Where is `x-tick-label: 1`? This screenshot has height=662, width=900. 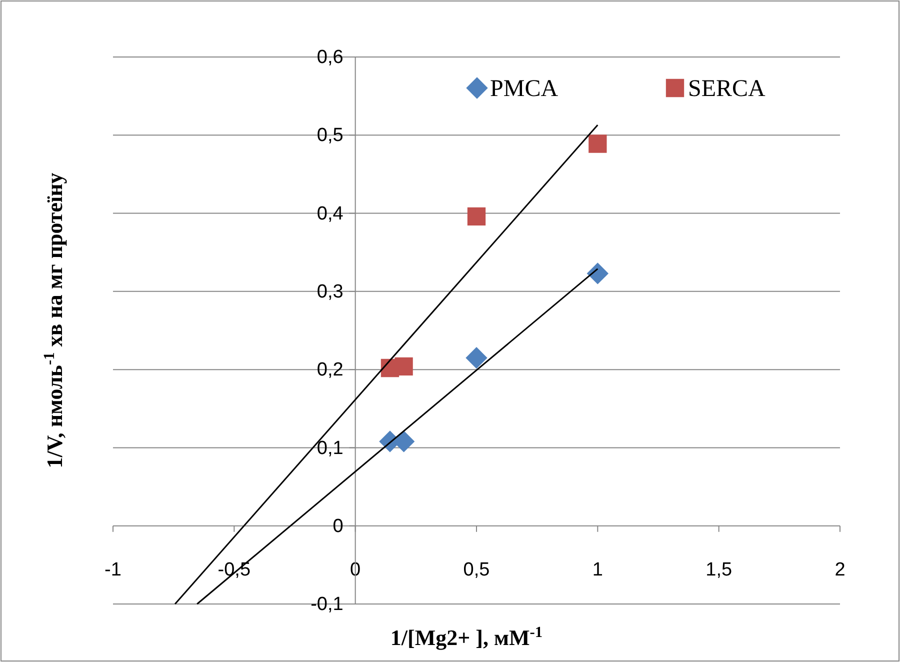 x-tick-label: 1 is located at coordinates (597, 569).